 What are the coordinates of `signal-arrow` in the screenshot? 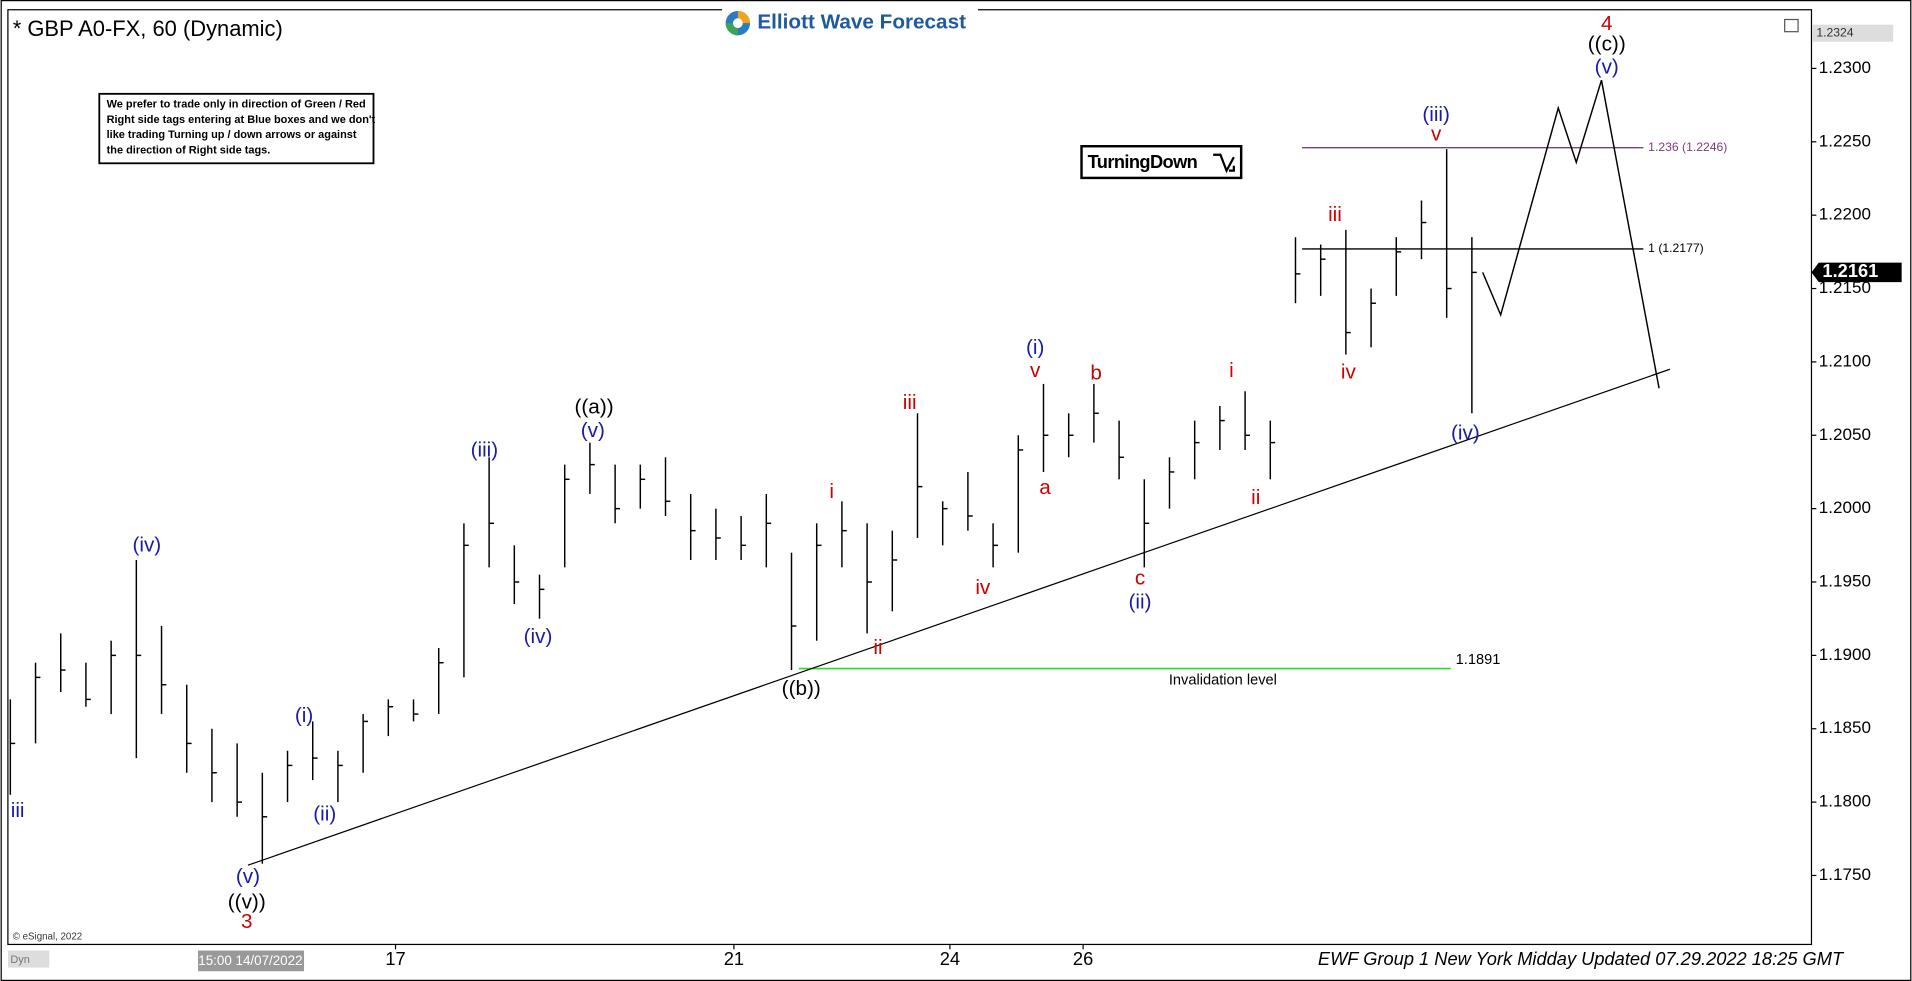 It's located at (1224, 163).